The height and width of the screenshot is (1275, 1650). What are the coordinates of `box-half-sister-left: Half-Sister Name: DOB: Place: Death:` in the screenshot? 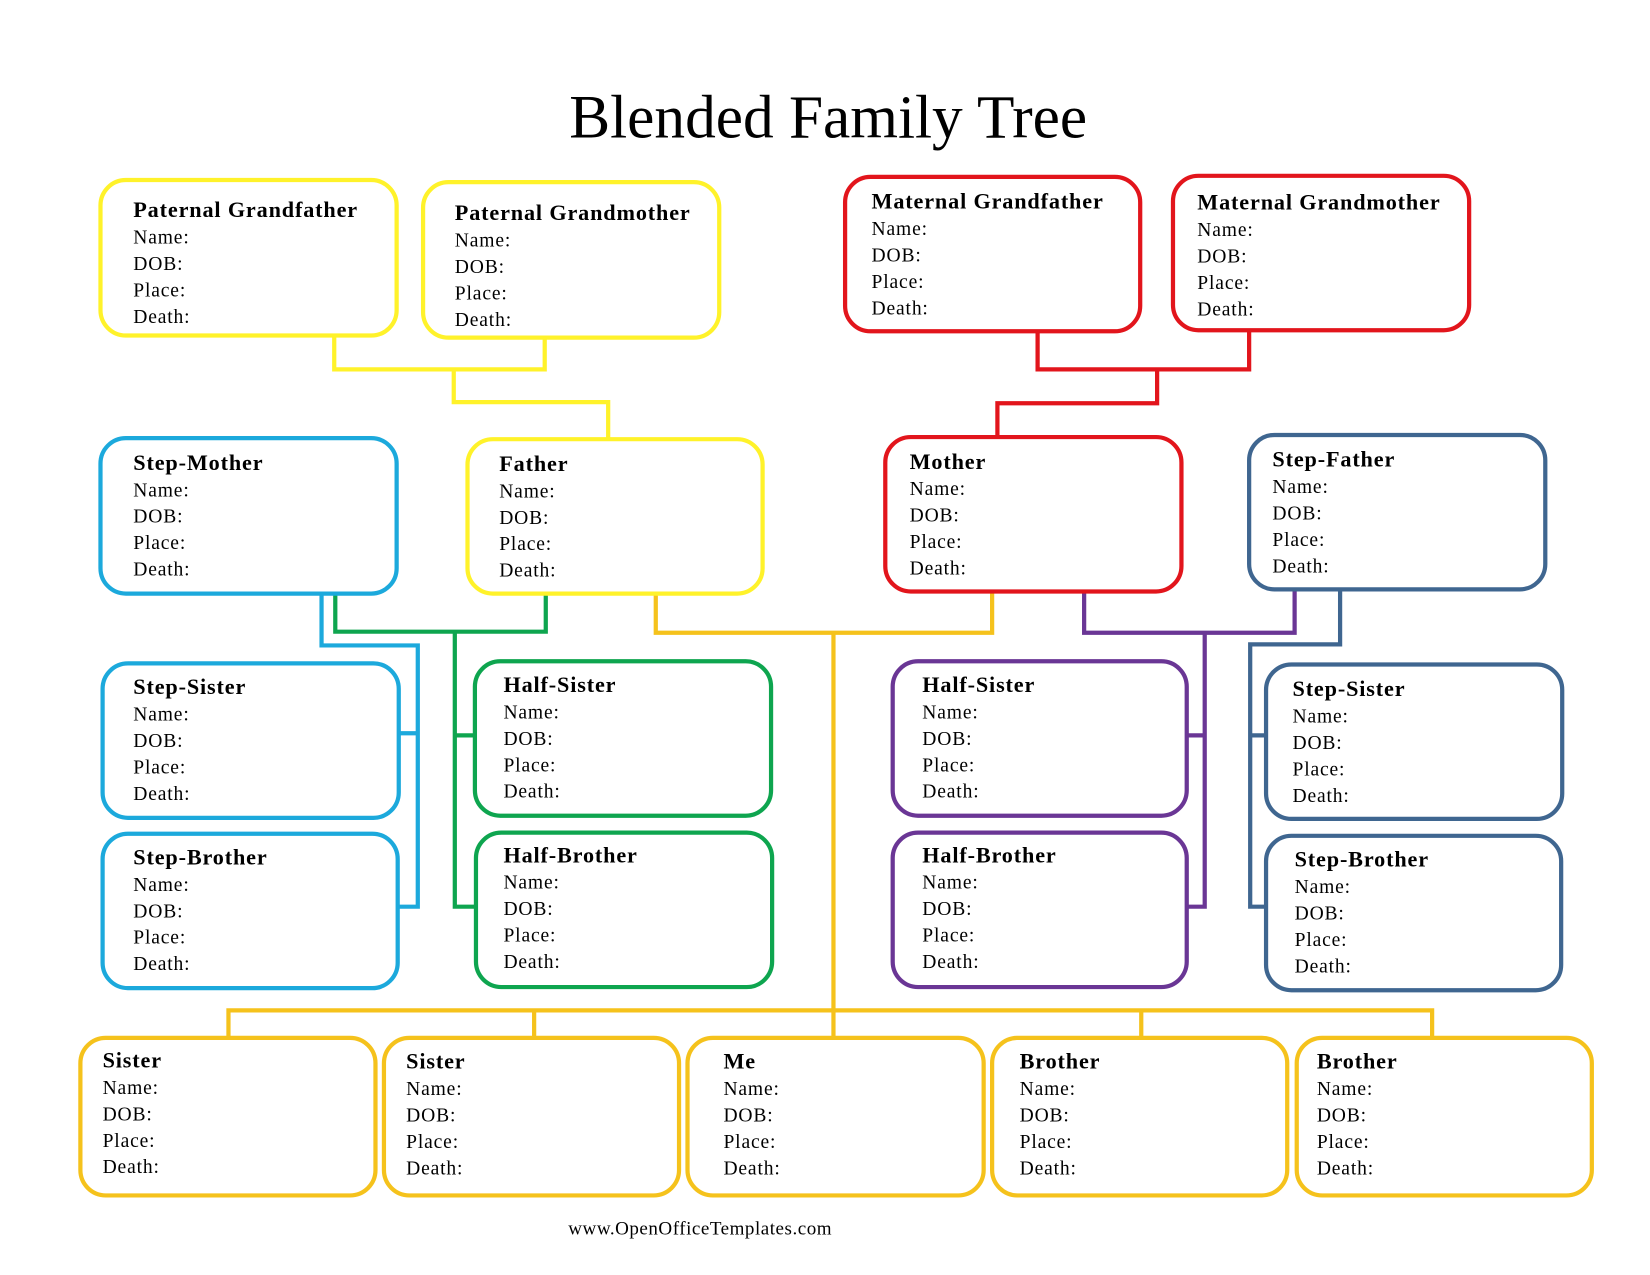 It's located at (623, 738).